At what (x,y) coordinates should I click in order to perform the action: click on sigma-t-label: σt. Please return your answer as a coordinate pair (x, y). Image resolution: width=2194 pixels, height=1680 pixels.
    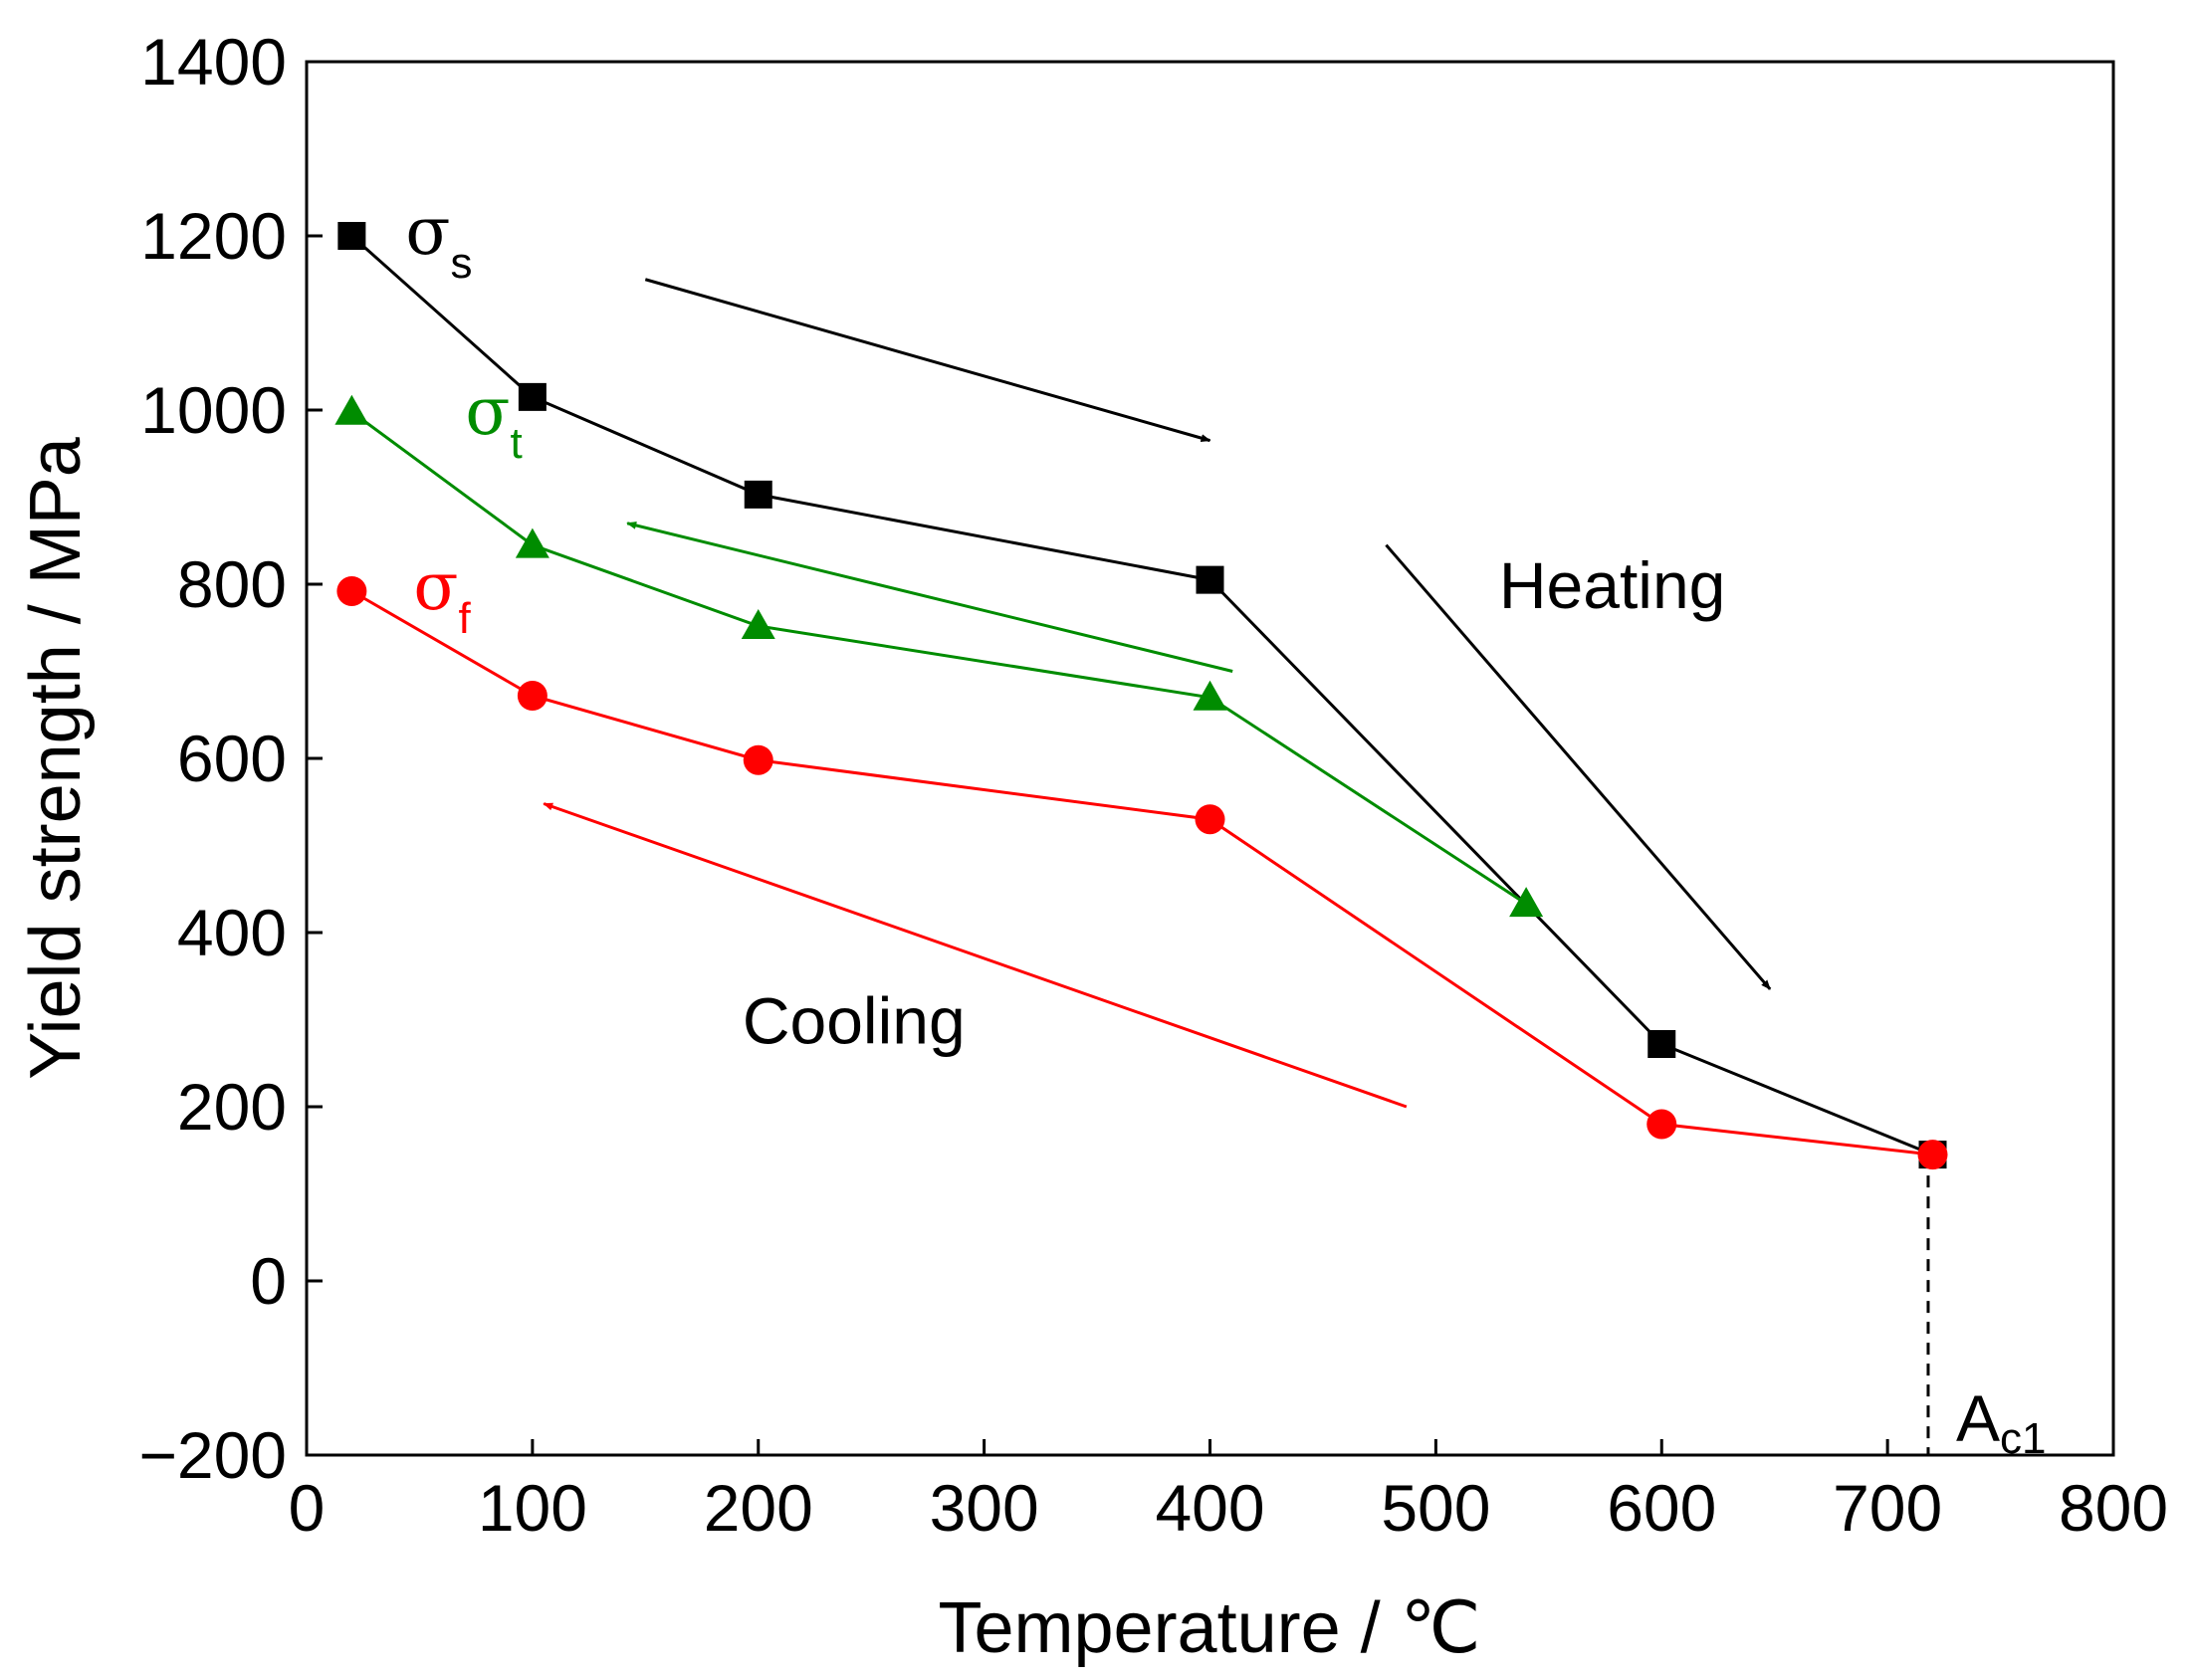
    Looking at the image, I should click on (493, 420).